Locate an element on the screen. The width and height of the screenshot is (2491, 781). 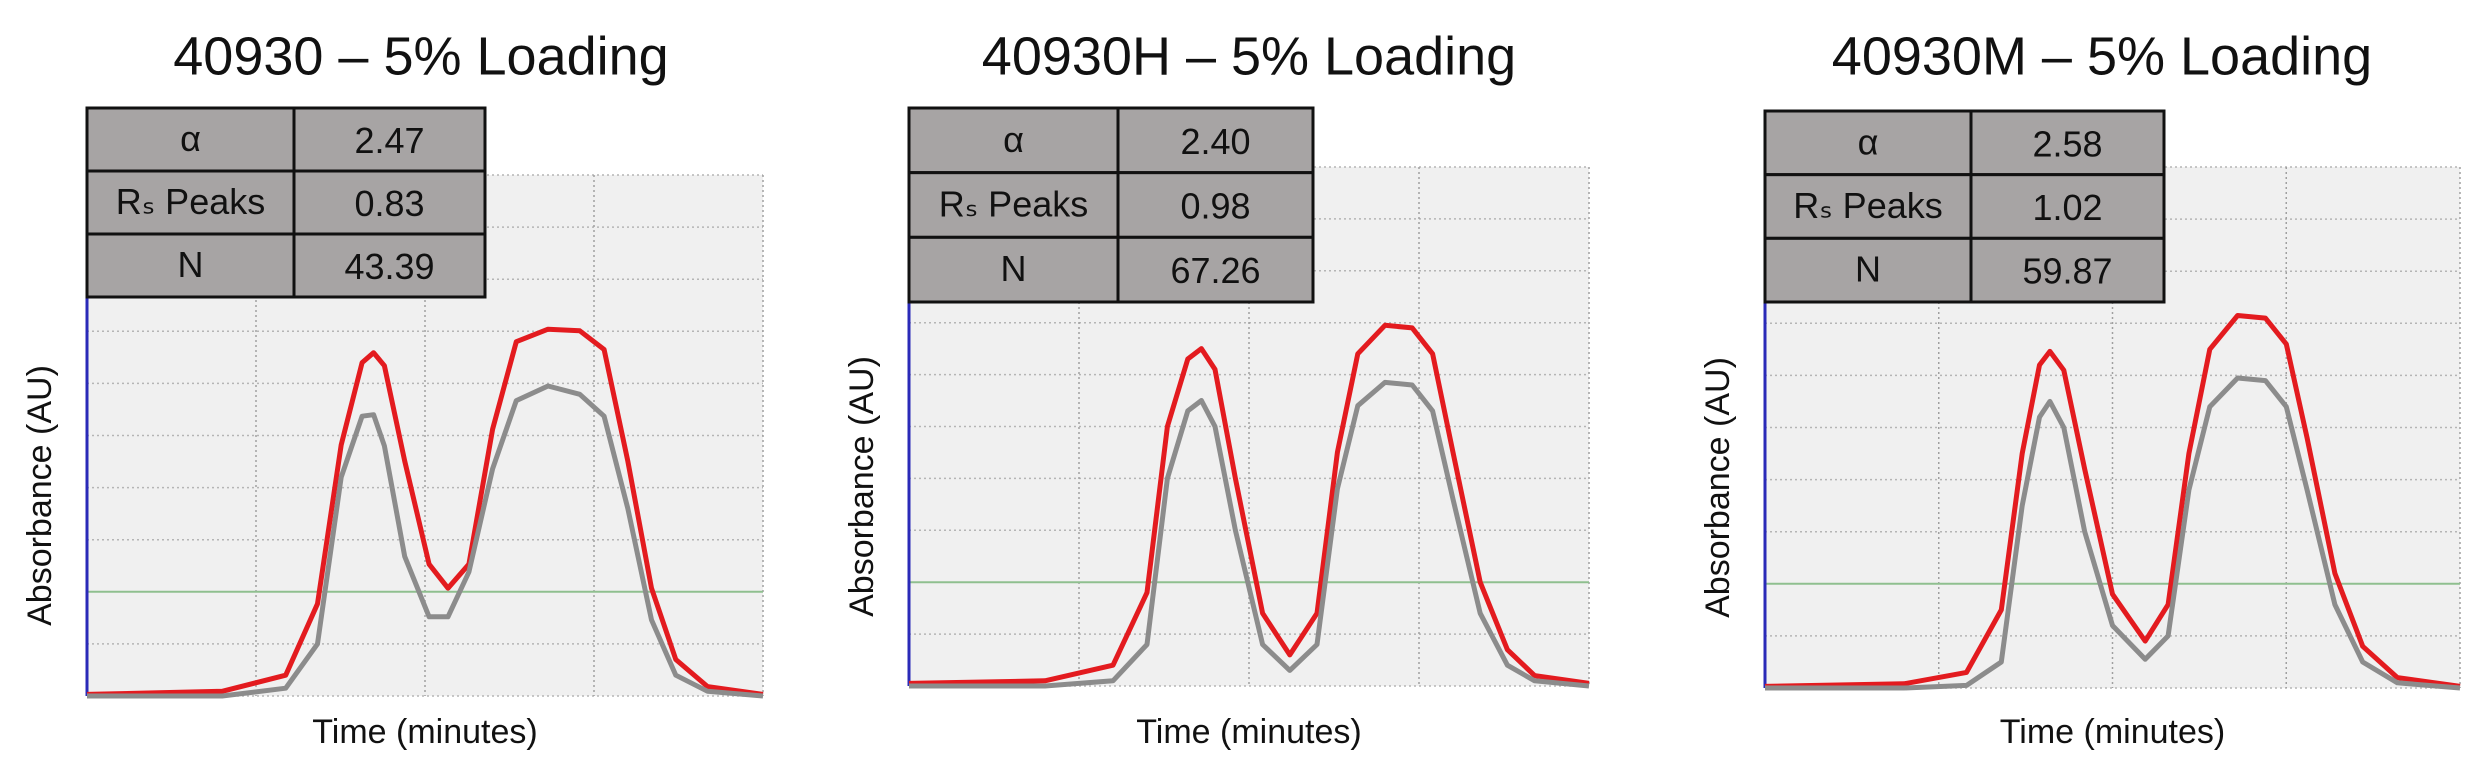
table-value: 0.83 is located at coordinates (389, 203).